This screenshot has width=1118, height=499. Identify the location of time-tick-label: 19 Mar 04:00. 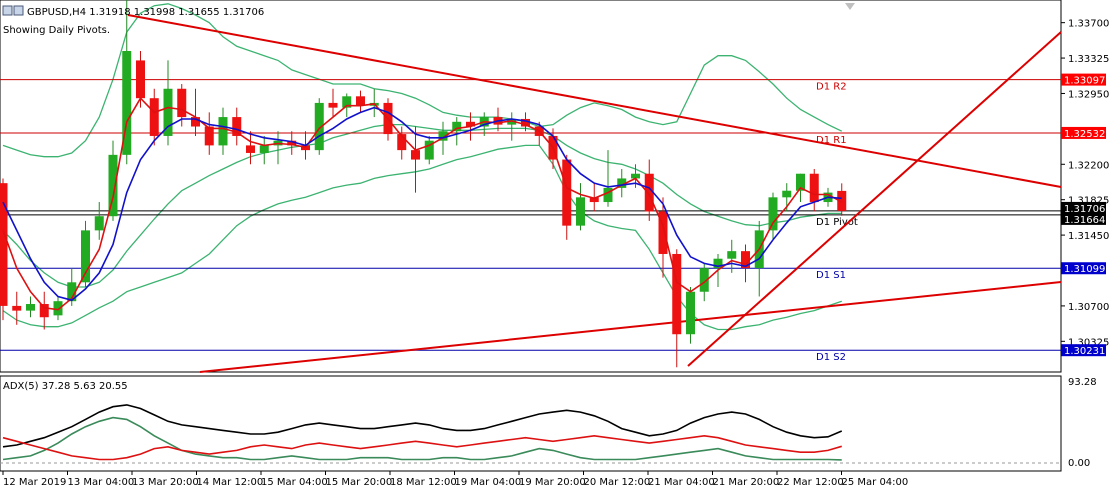
(488, 482).